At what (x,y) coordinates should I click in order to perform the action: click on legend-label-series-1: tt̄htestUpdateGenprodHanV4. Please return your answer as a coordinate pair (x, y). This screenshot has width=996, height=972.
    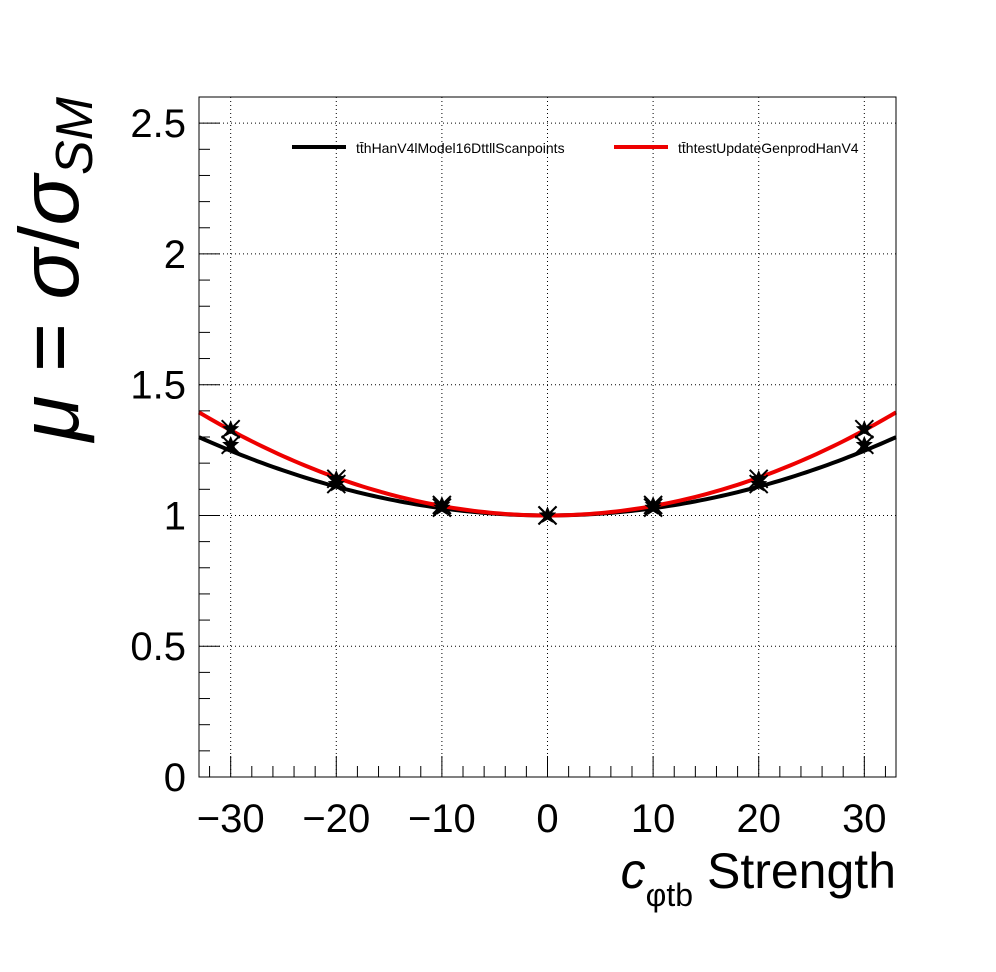
    Looking at the image, I should click on (768, 148).